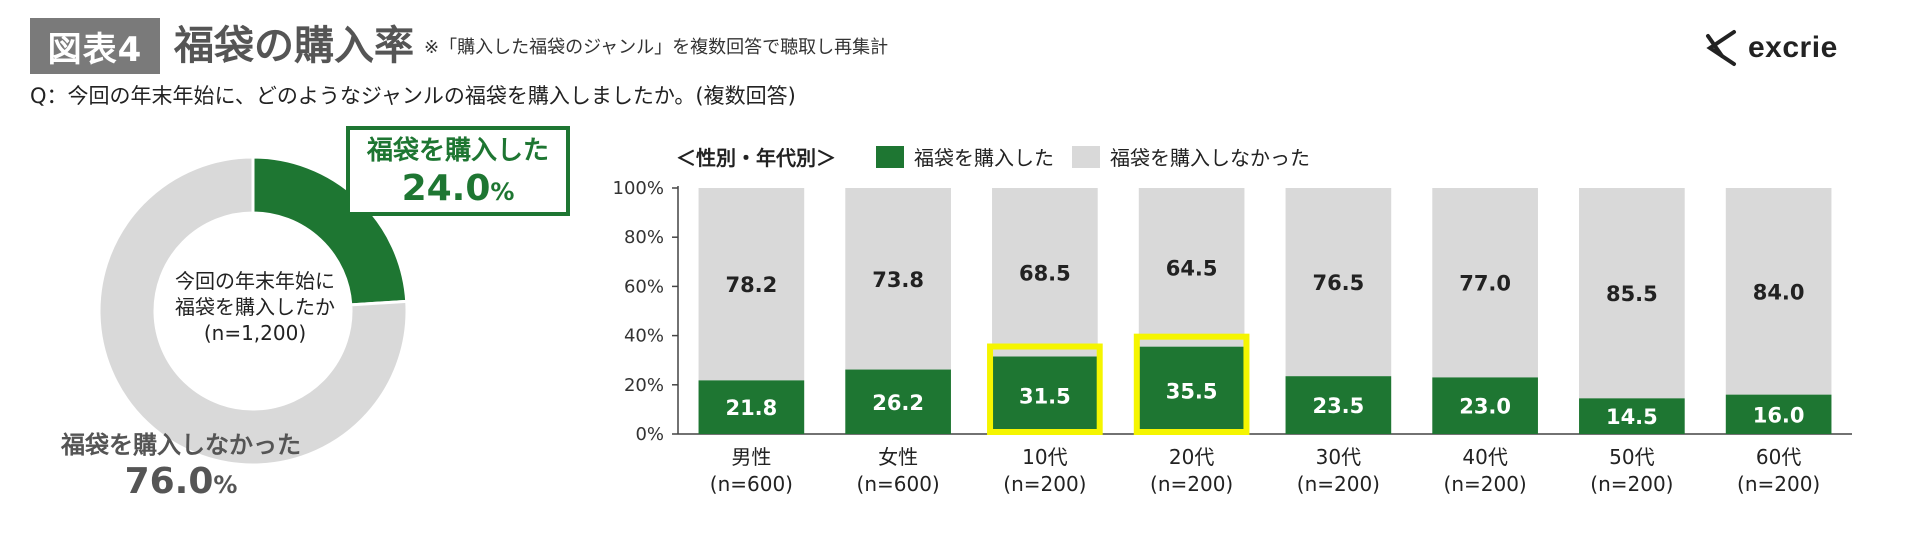 The height and width of the screenshot is (537, 1919). What do you see at coordinates (413, 96) in the screenshot?
I see `survey-question: Q：今回の年末年始に、どのようなジャンルの福袋を購入しましたか。(複数回答)` at bounding box center [413, 96].